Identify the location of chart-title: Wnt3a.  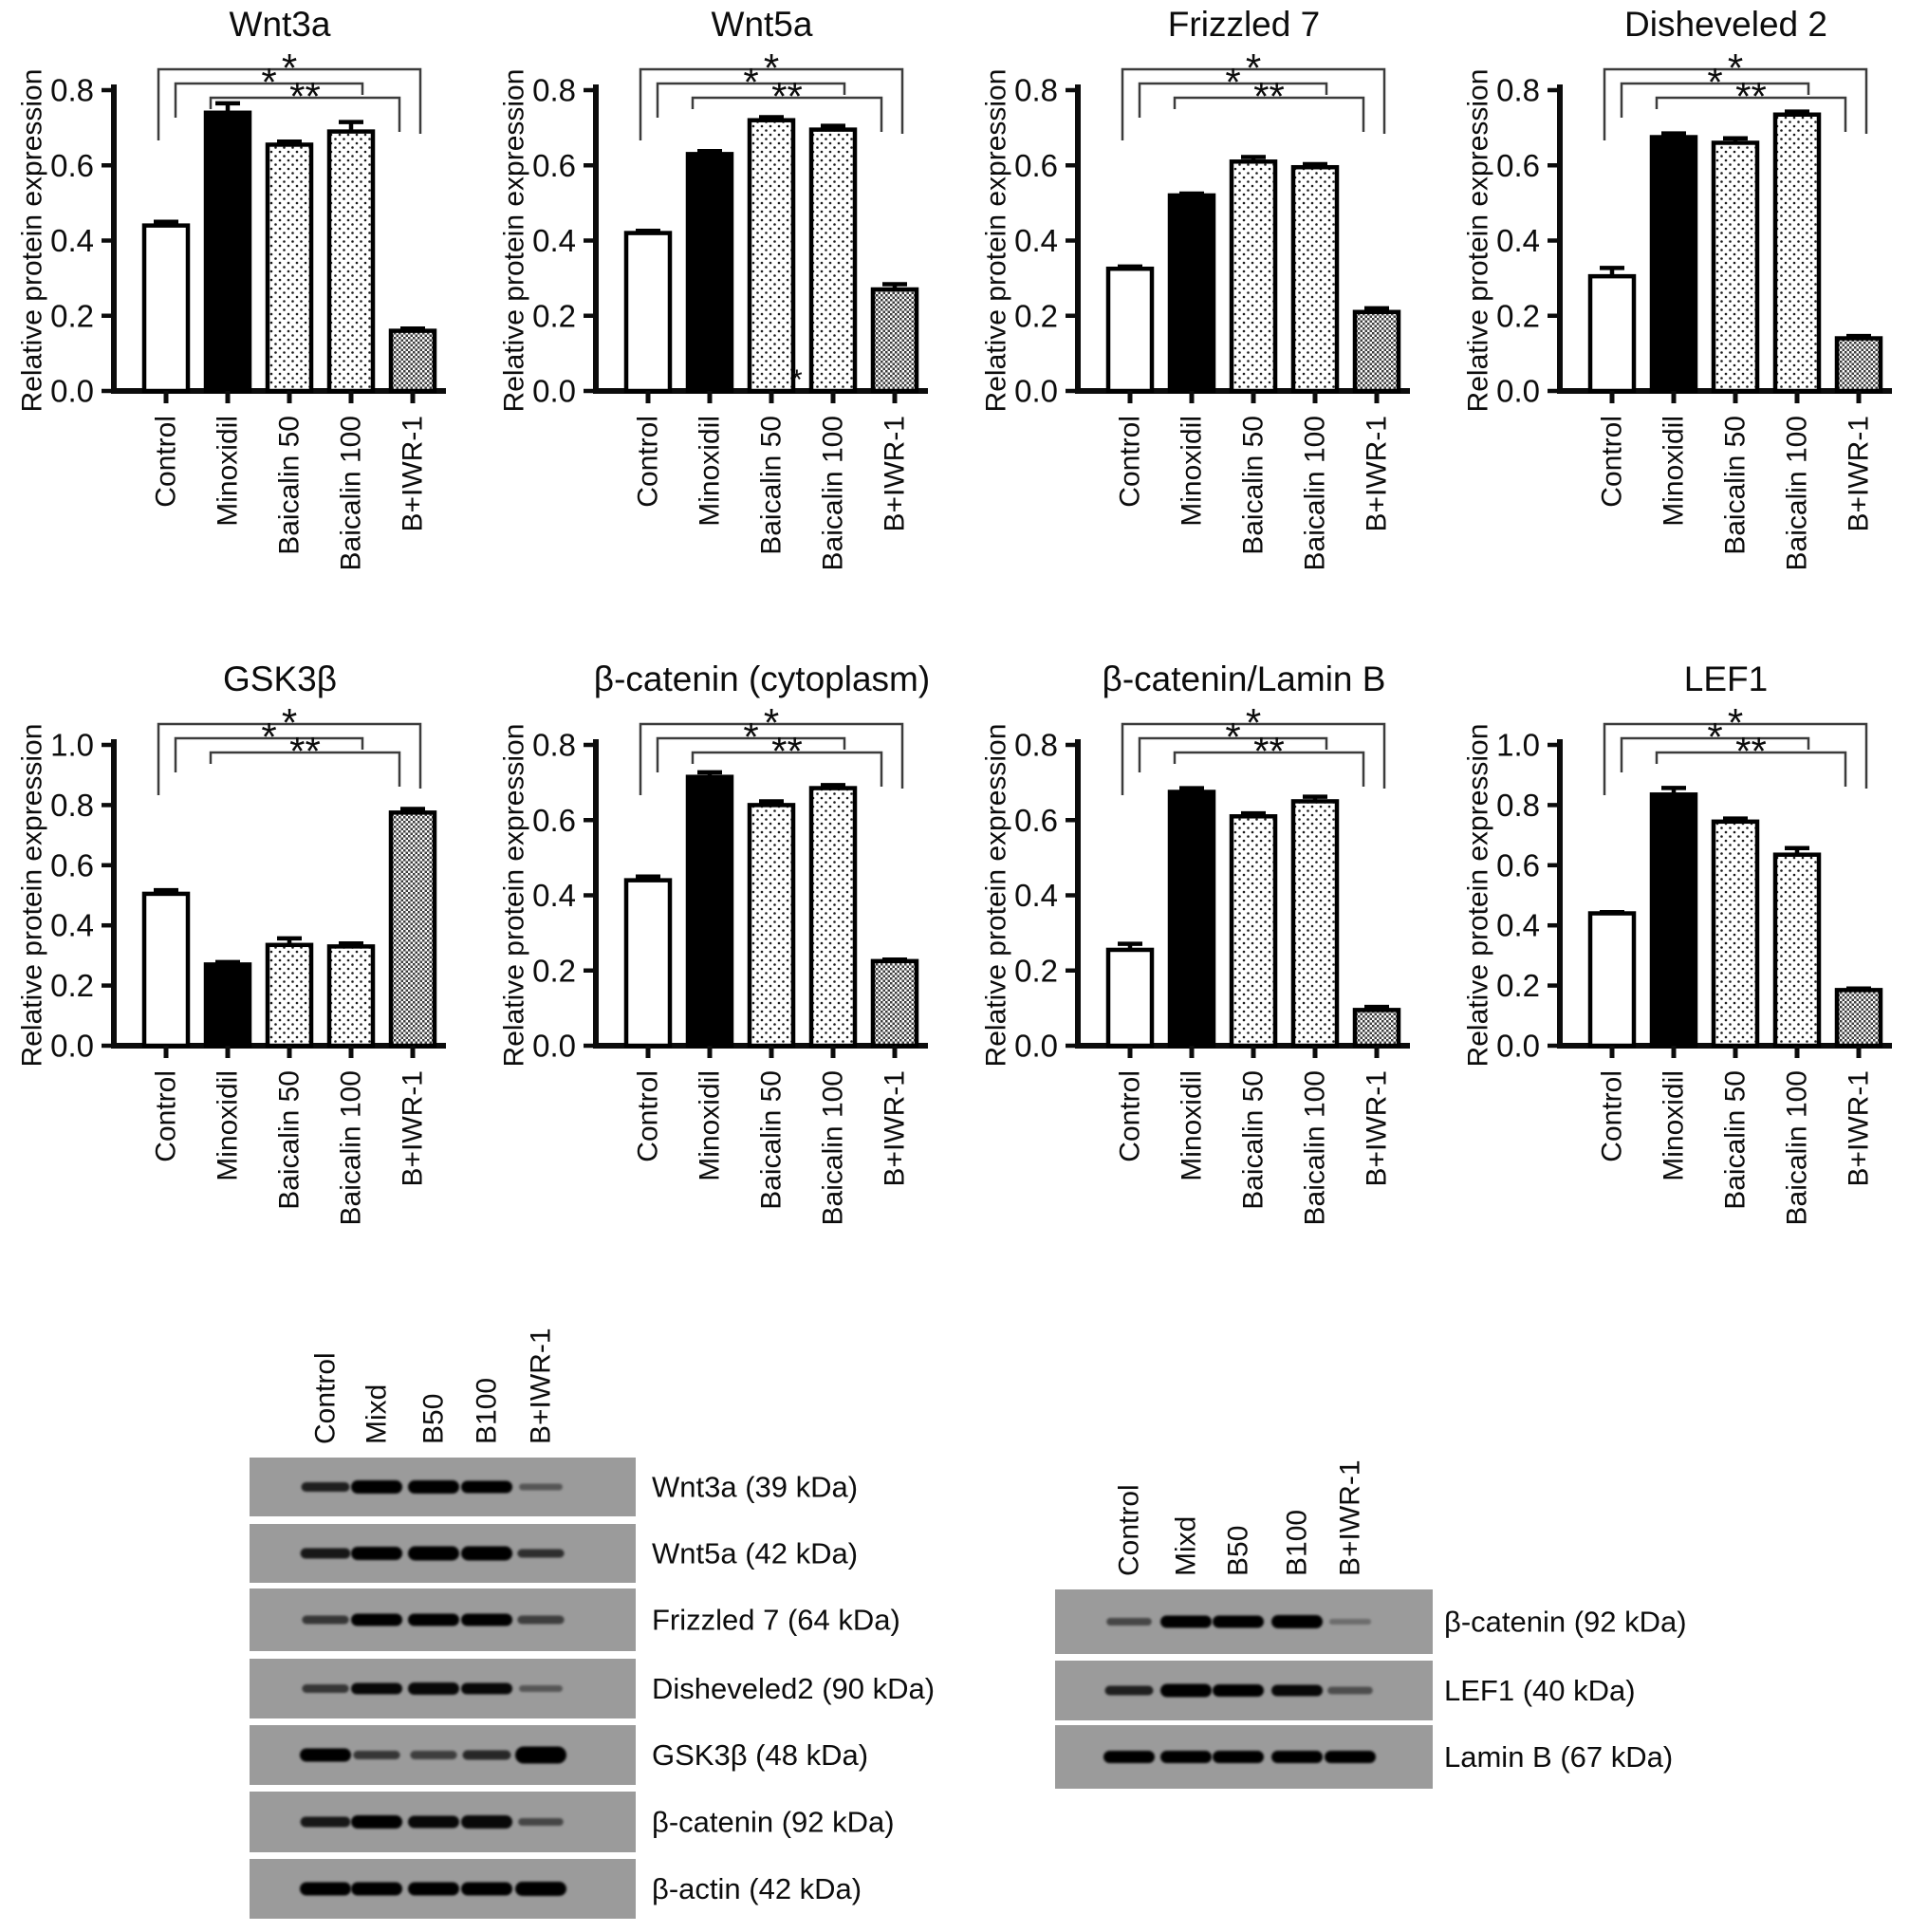
(280, 24).